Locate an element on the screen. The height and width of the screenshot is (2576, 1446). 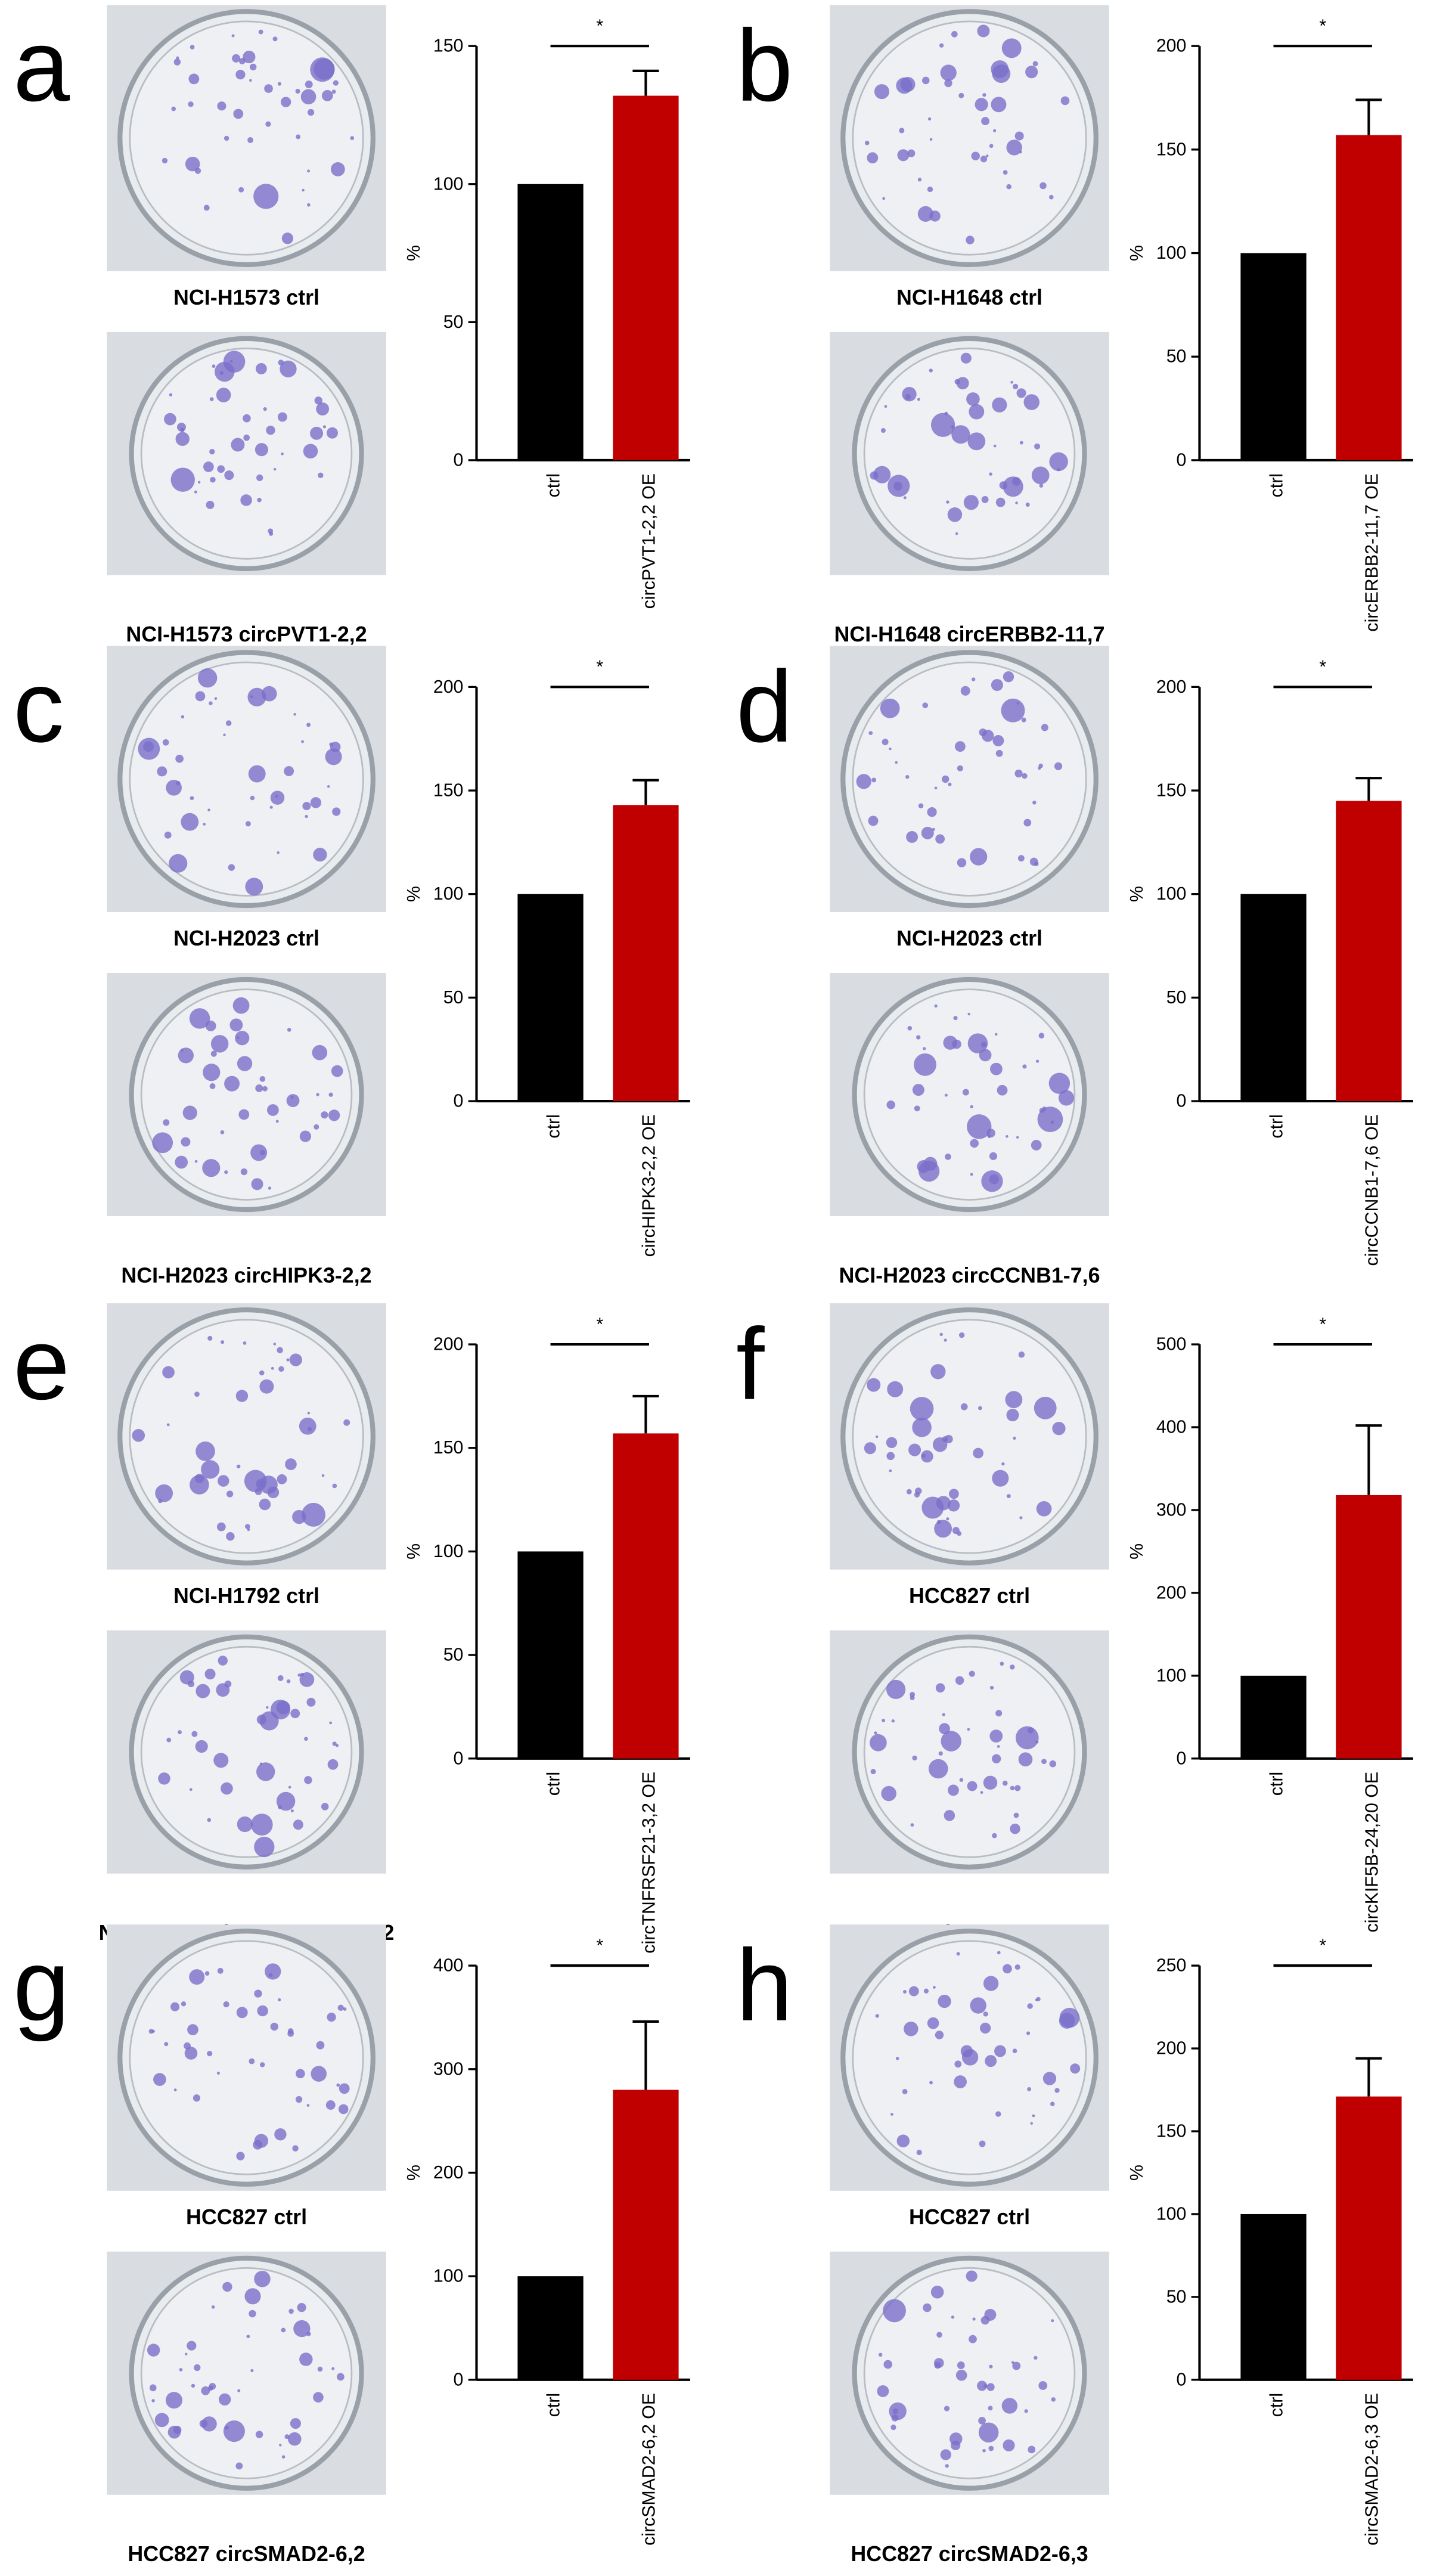
error-bar is located at coordinates (1369, 789).